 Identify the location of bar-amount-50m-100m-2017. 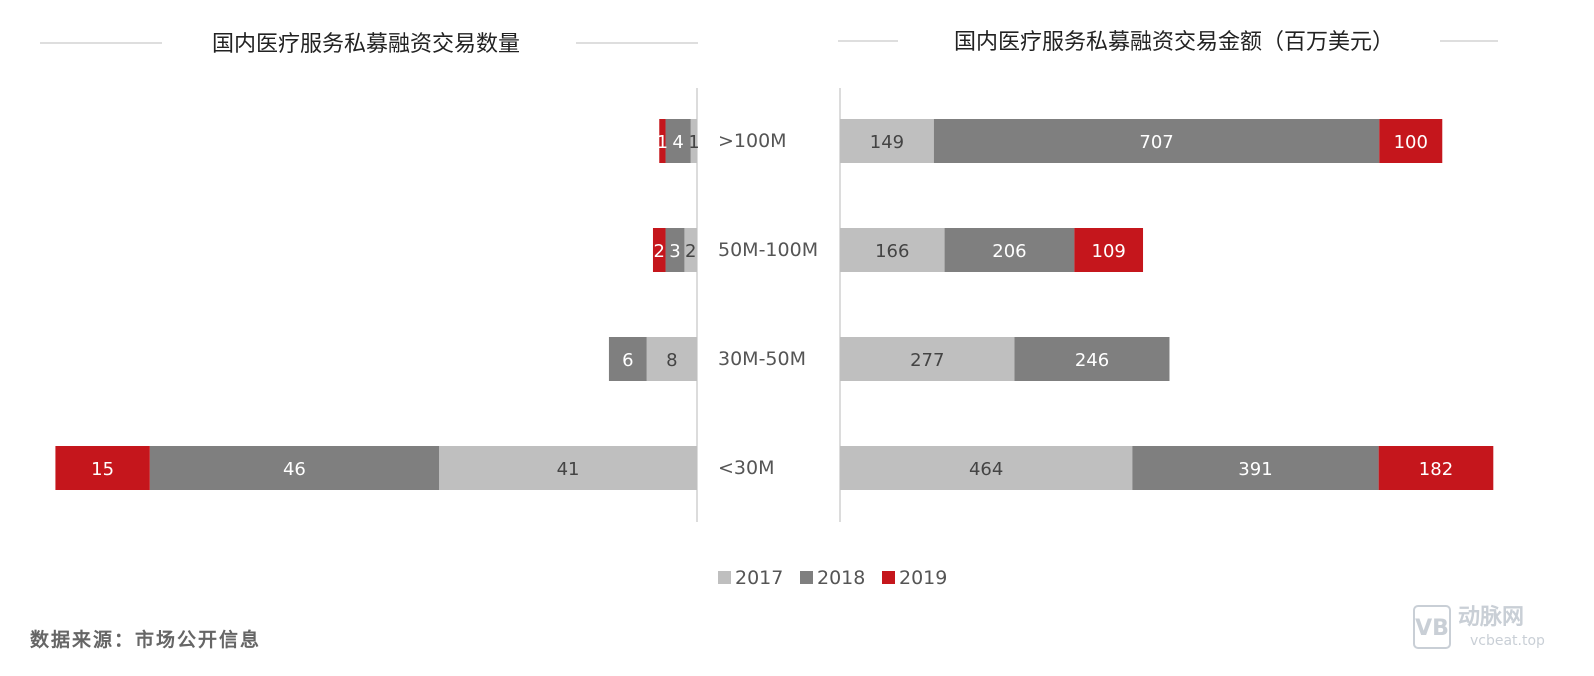
(892, 250).